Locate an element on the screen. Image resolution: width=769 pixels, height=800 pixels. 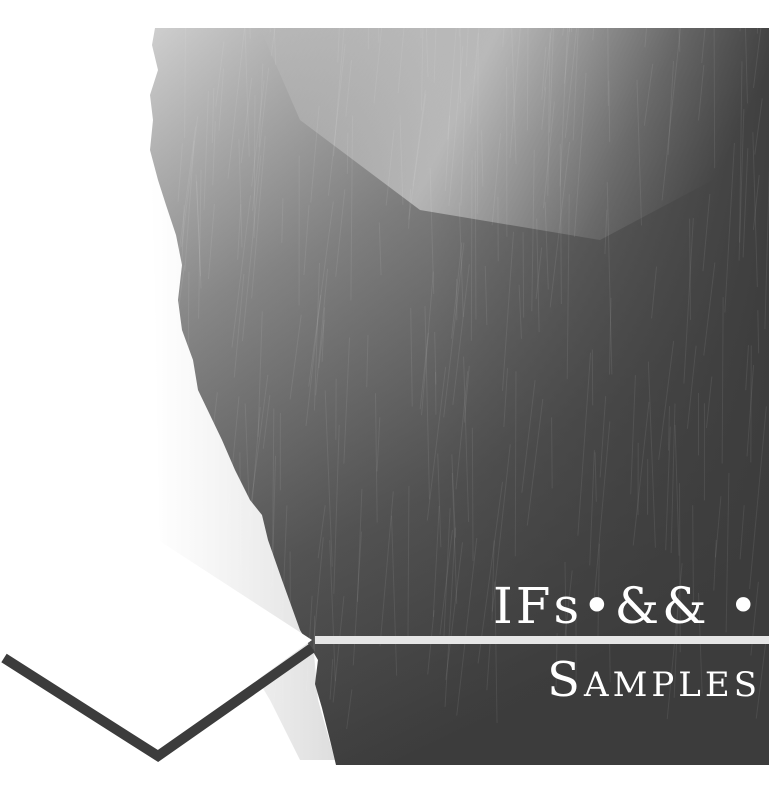
white-sheet is located at coordinates (156, 645).